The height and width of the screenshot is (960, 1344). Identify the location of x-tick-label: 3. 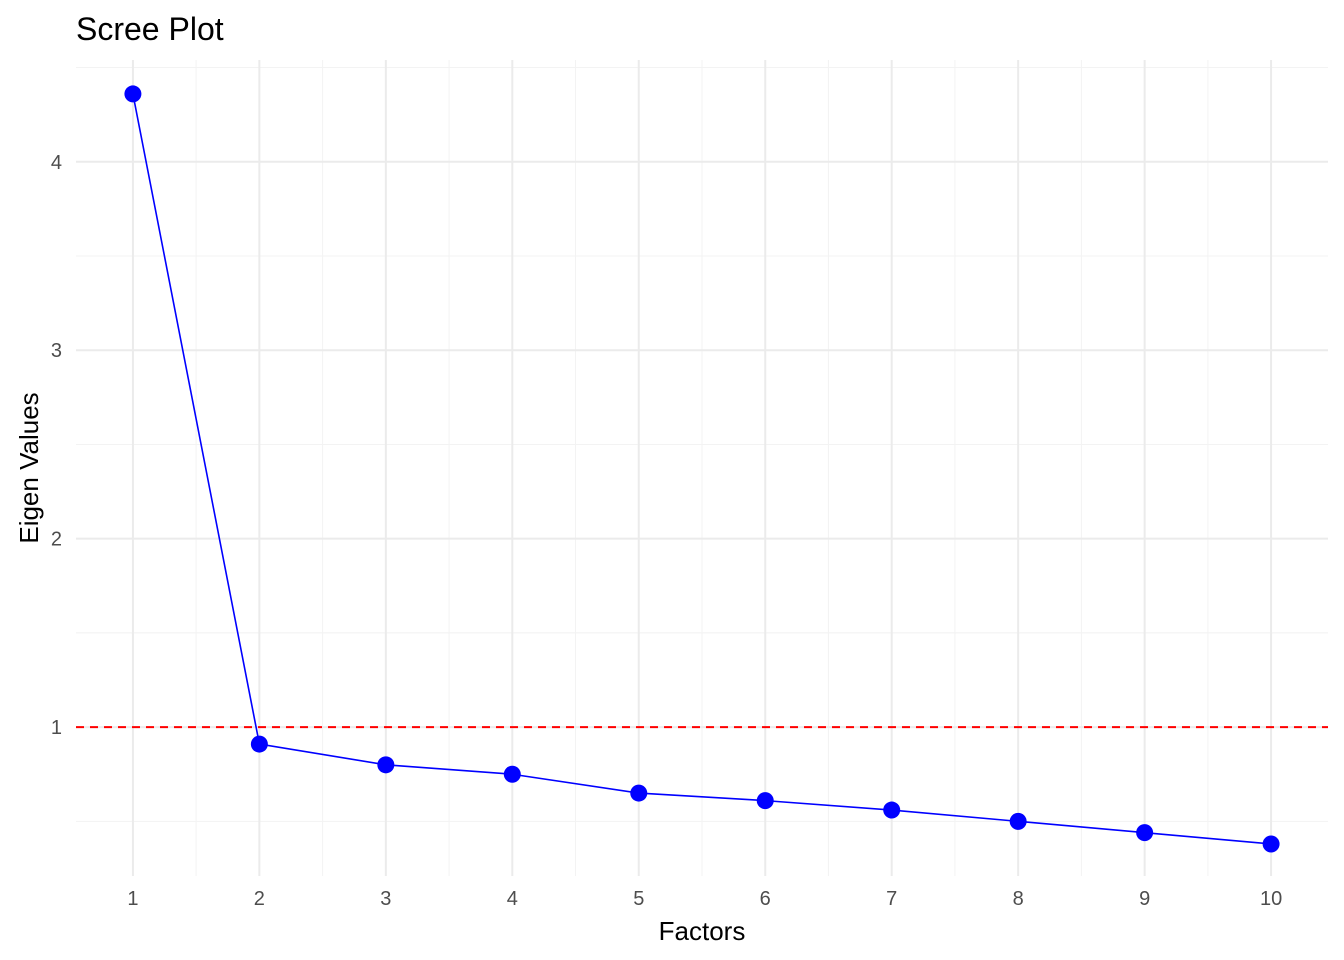
(385, 899).